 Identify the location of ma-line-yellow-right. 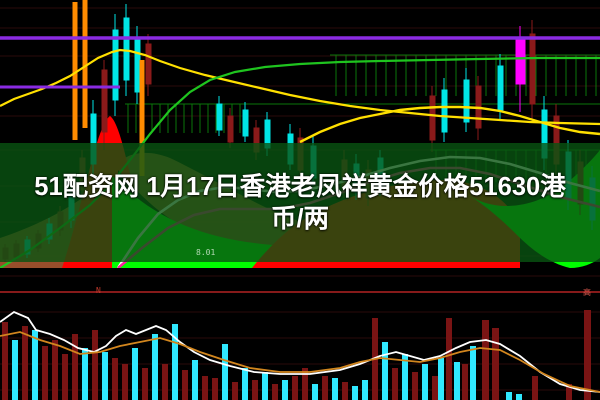
(449, 124).